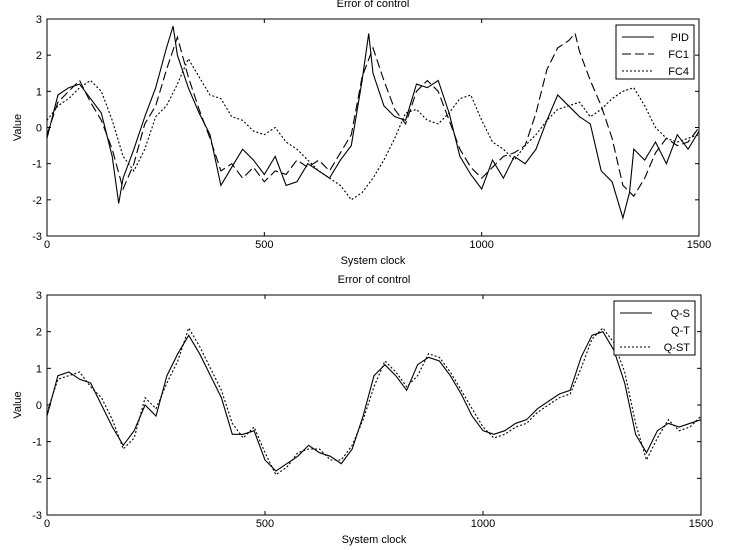 This screenshot has width=749, height=550. I want to click on legend-label: FC4, so click(678, 72).